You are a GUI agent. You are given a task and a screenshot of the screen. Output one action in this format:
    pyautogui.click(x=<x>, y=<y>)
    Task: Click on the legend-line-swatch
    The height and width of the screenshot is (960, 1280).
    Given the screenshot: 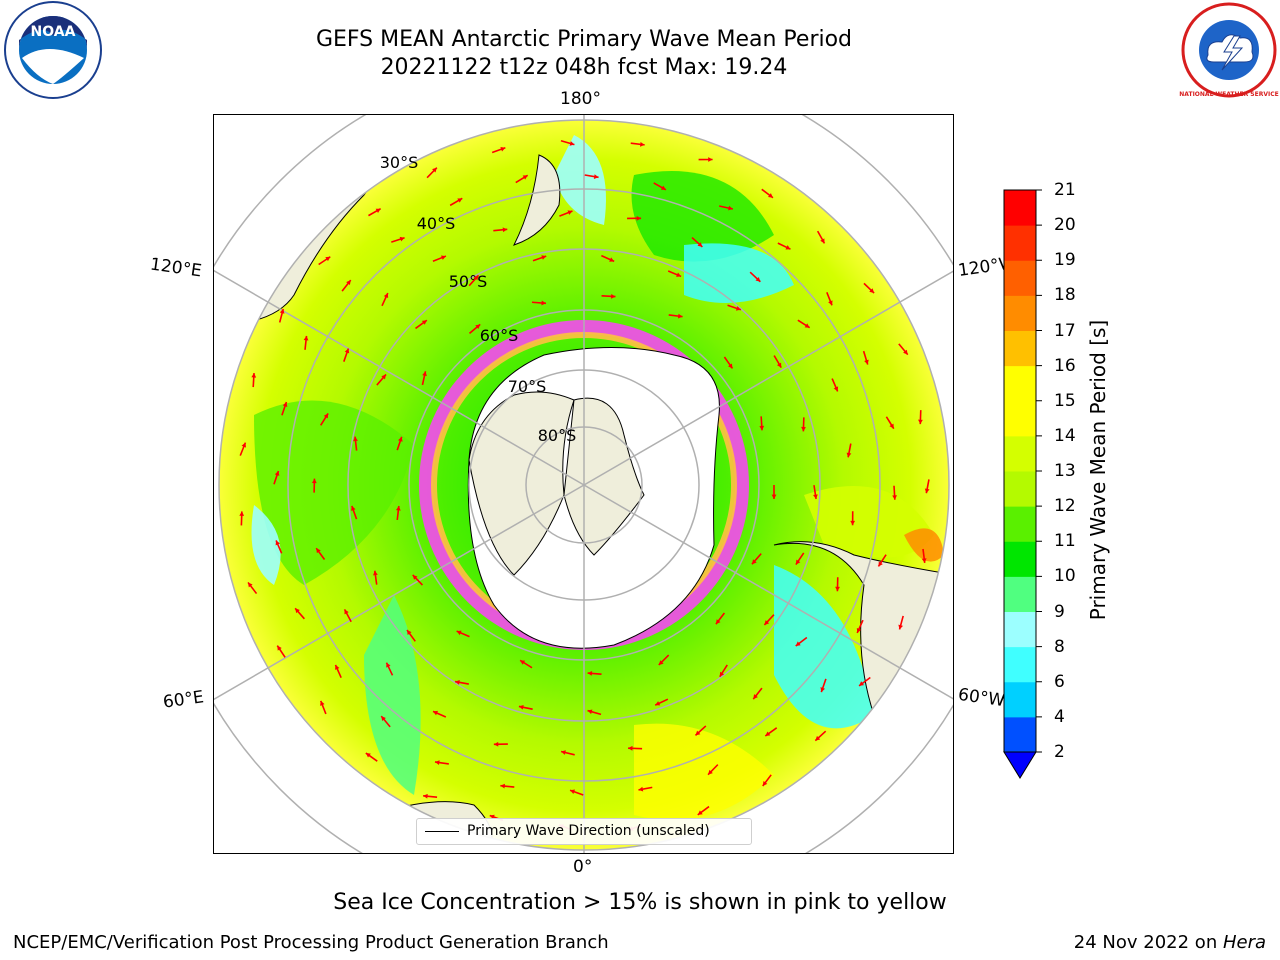 What is the action you would take?
    pyautogui.click(x=442, y=831)
    